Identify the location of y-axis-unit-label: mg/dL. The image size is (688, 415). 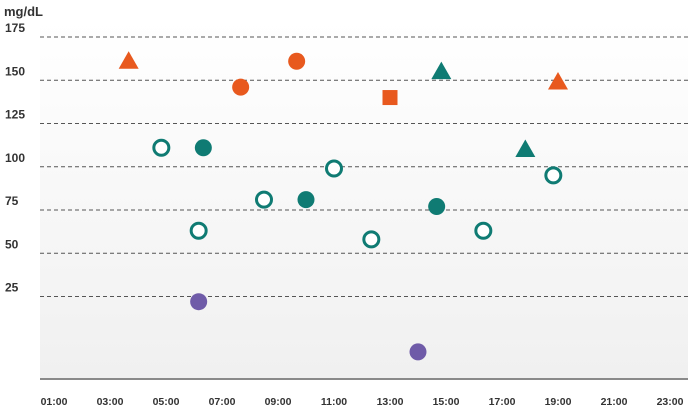
(23, 11).